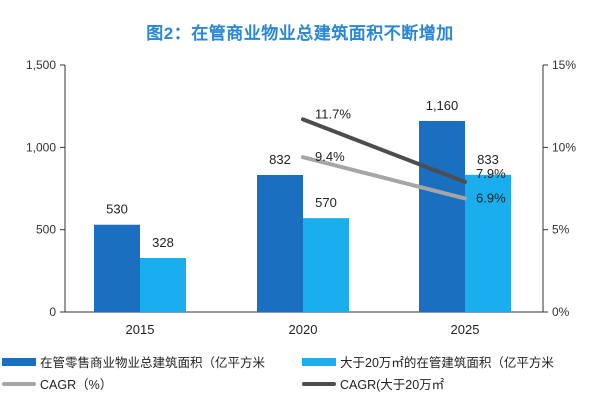 This screenshot has height=400, width=600. What do you see at coordinates (46, 230) in the screenshot?
I see `left-tick-label: 500` at bounding box center [46, 230].